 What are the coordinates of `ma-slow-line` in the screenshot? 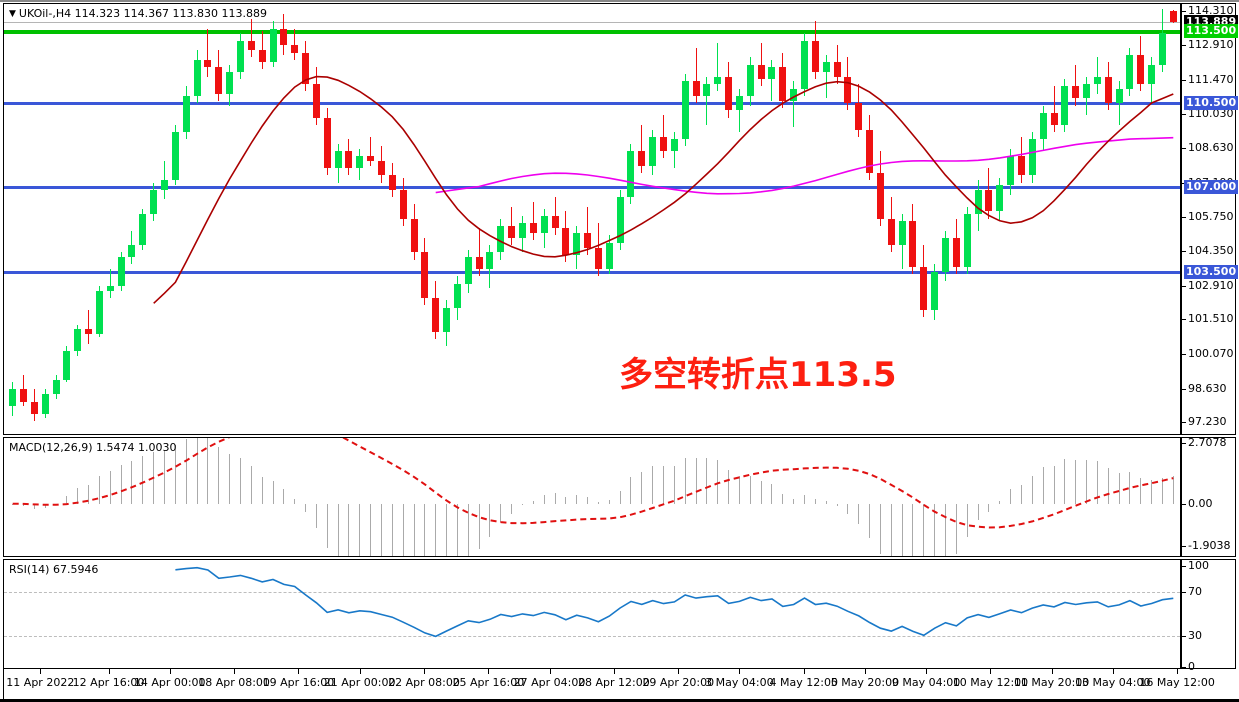 It's located at (804, 165).